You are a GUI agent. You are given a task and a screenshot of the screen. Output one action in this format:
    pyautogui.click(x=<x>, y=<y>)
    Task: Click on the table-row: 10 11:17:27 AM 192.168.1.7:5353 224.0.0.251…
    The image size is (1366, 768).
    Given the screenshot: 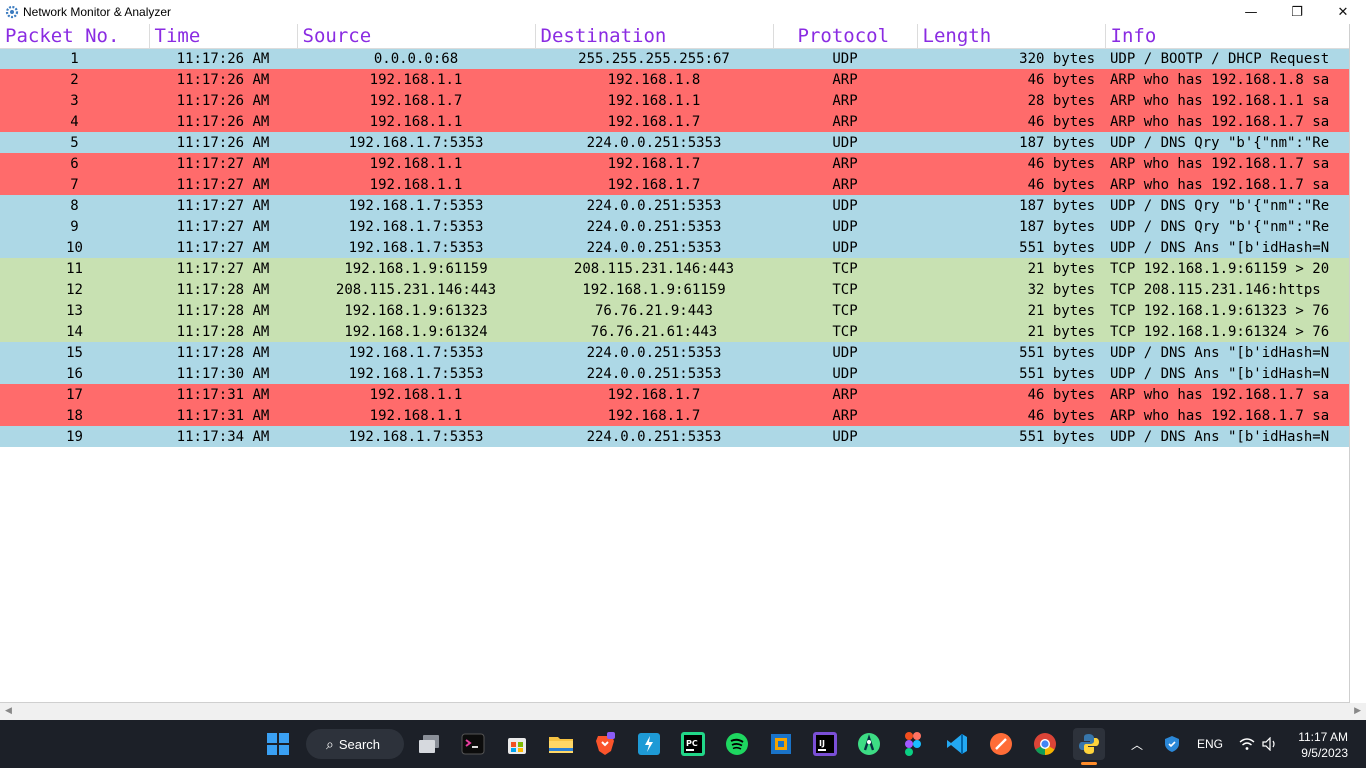 What is the action you would take?
    pyautogui.click(x=674, y=247)
    